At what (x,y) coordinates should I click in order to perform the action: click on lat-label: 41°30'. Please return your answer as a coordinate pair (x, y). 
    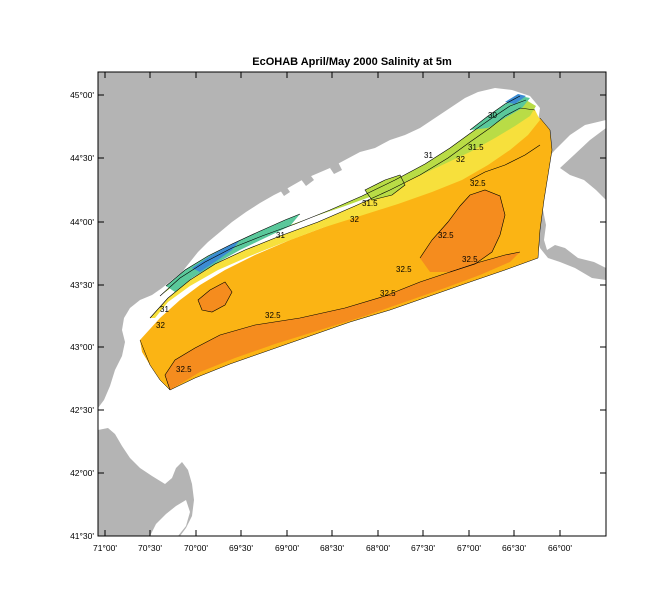
    Looking at the image, I should click on (82, 536).